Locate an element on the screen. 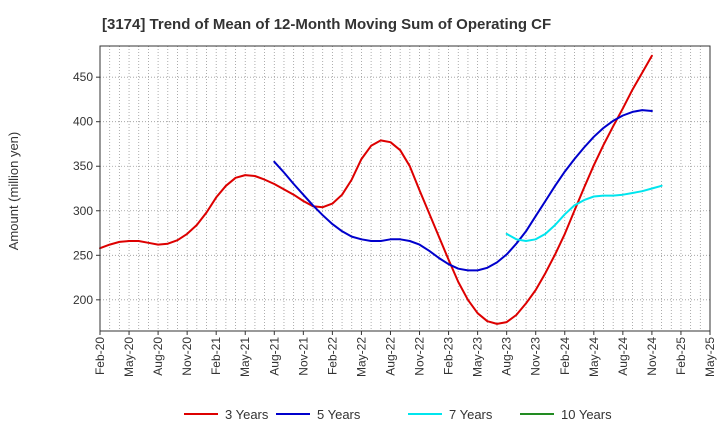 This screenshot has height=445, width=720. x-tick-label: Feb-20 is located at coordinates (100, 356).